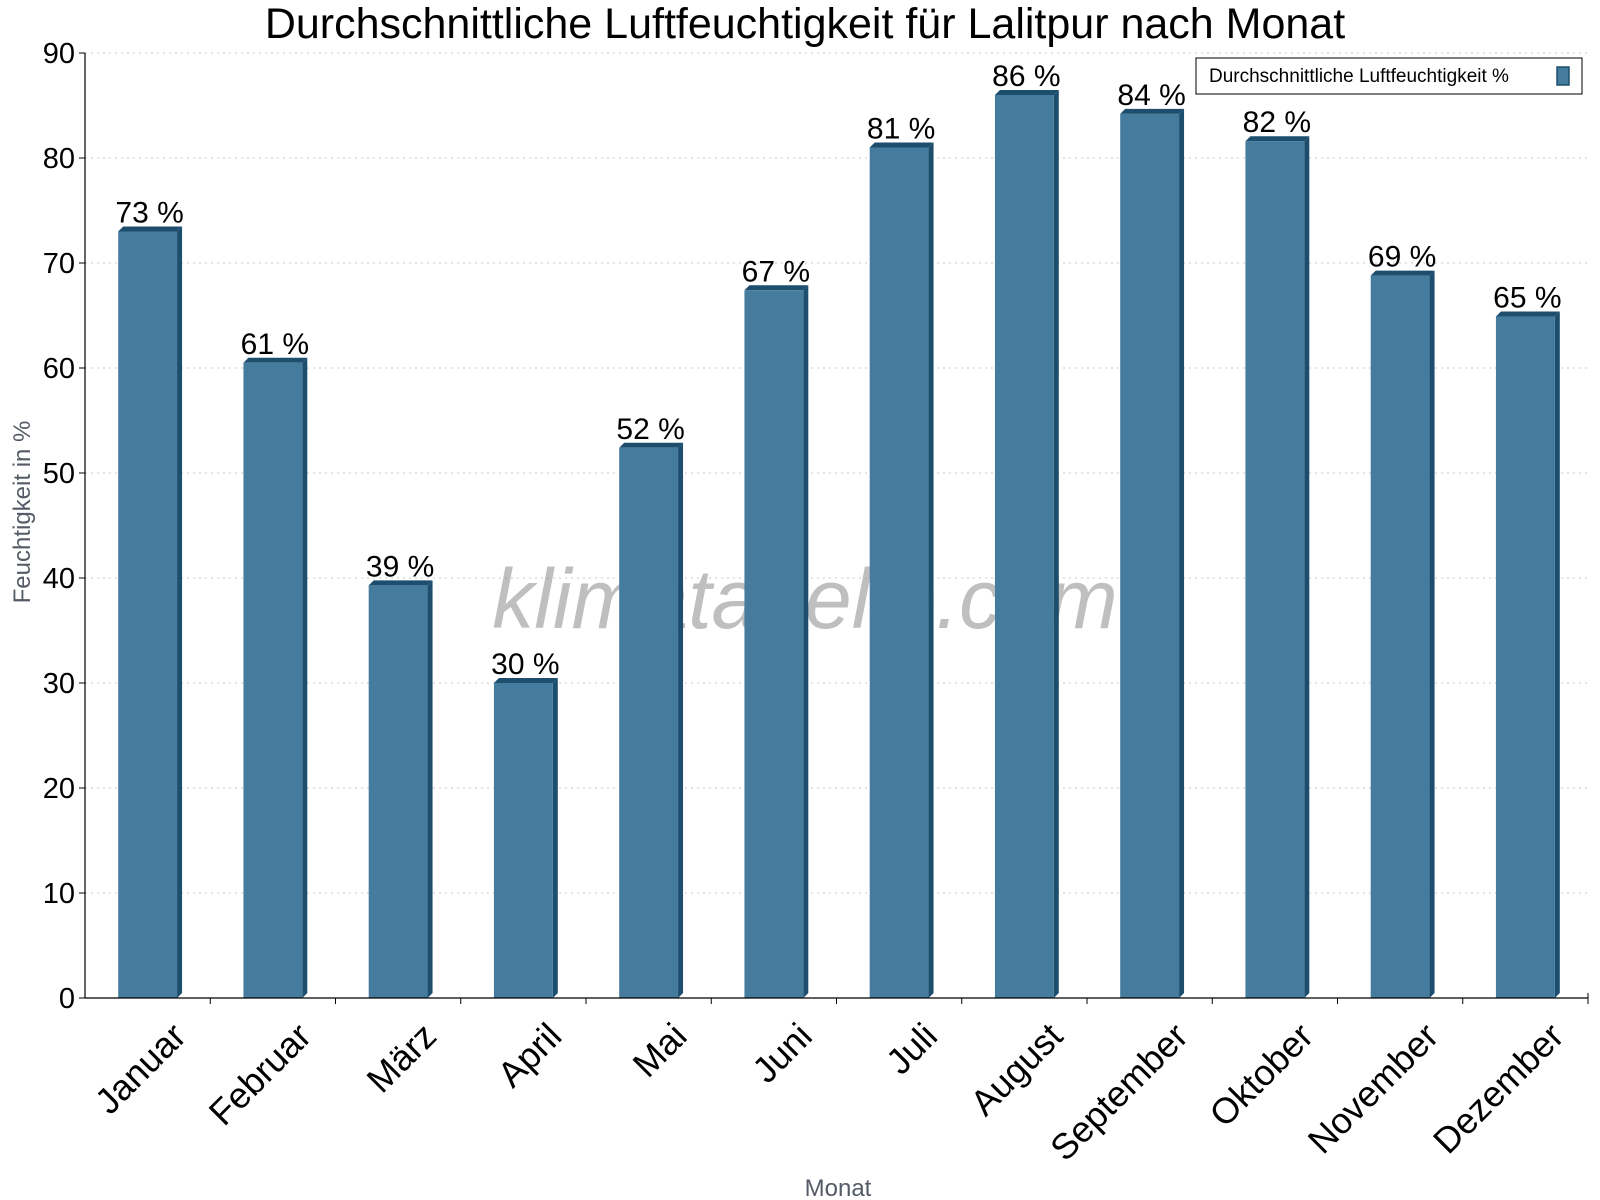 Image resolution: width=1600 pixels, height=1200 pixels. I want to click on bar-märz, so click(400, 789).